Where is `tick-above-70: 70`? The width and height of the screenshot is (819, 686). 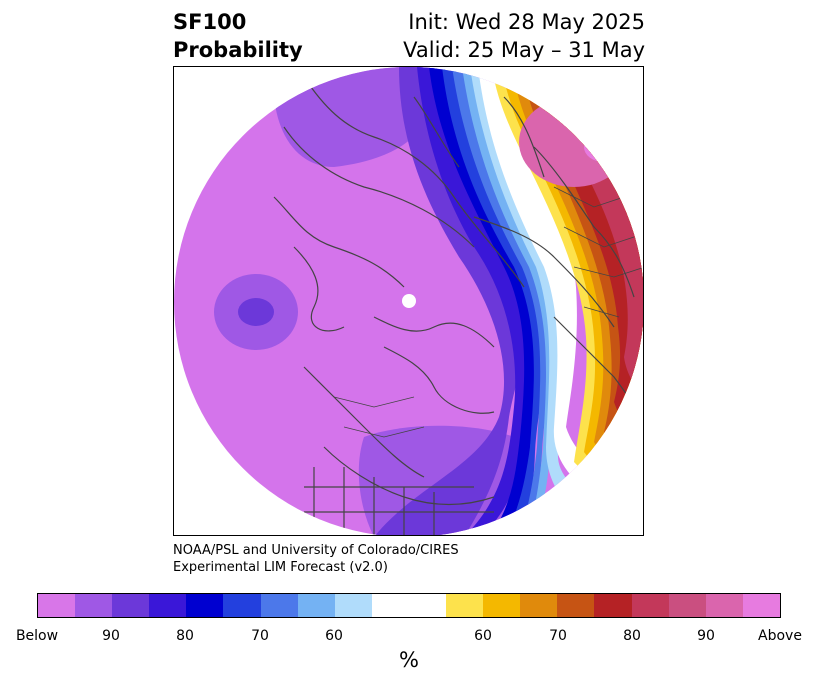
tick-above-70: 70 is located at coordinates (558, 636).